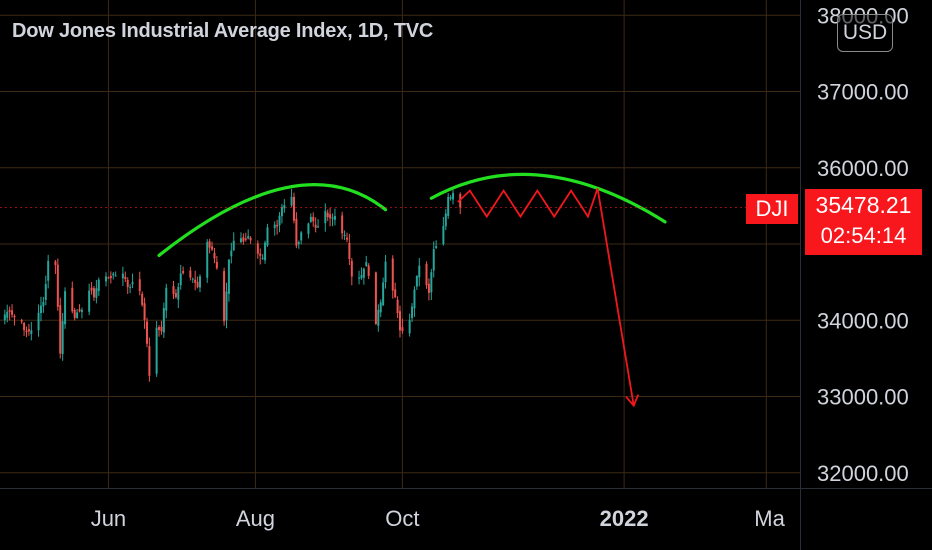 This screenshot has height=550, width=932. Describe the element at coordinates (632, 401) in the screenshot. I see `arrow-head` at that location.